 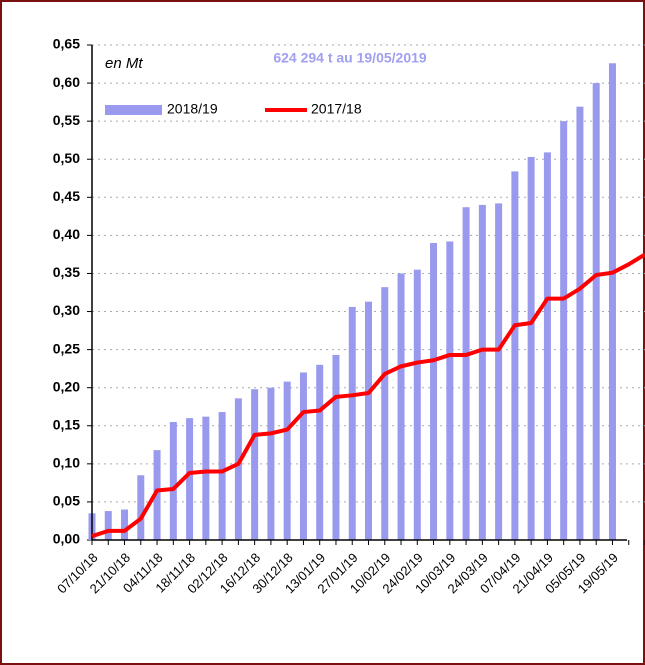 What do you see at coordinates (350, 58) in the screenshot?
I see `annotation: 624 294 t au 19/05/2019` at bounding box center [350, 58].